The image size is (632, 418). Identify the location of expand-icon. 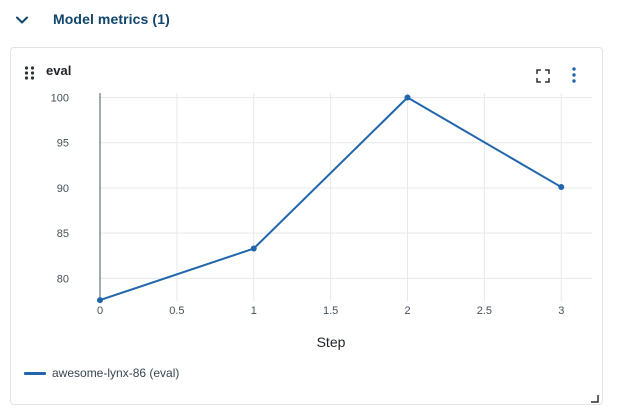
(543, 76).